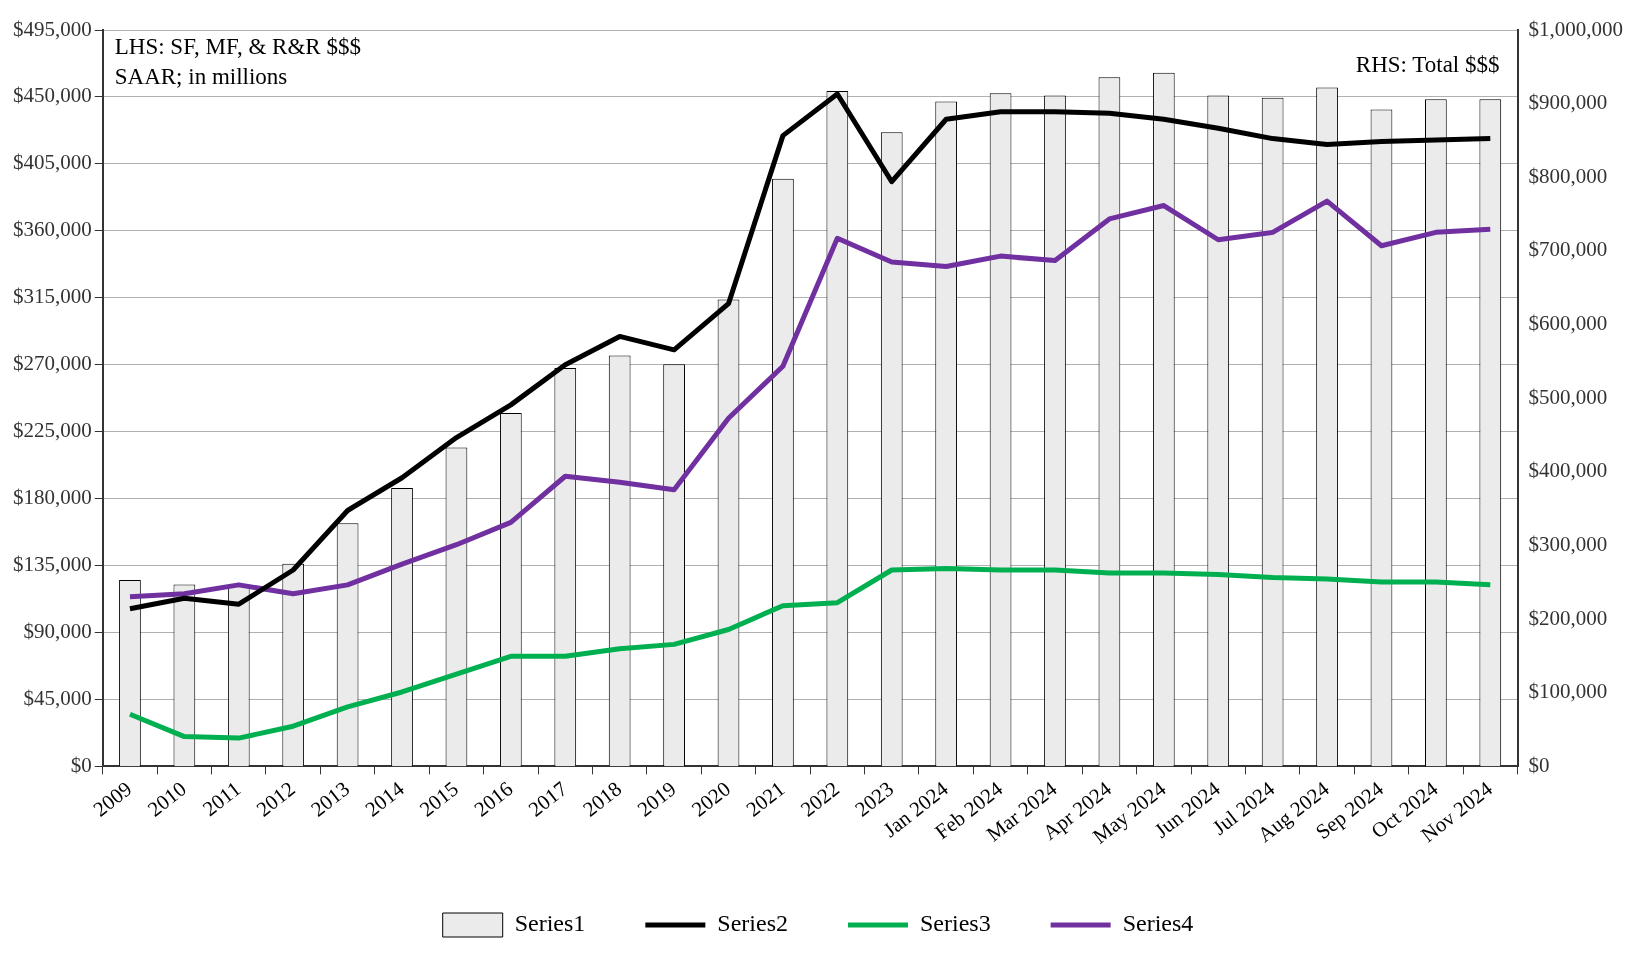 The width and height of the screenshot is (1641, 957). What do you see at coordinates (765, 799) in the screenshot?
I see `x-tick-label: 2021` at bounding box center [765, 799].